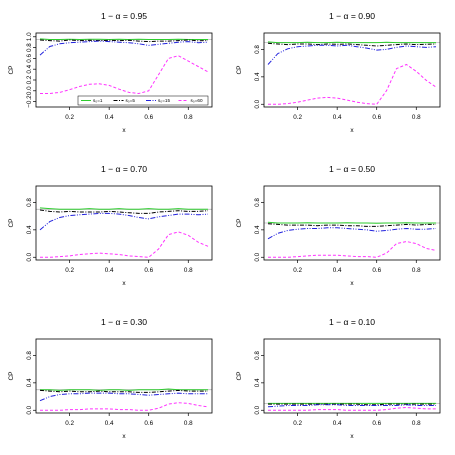  What do you see at coordinates (29, 68) in the screenshot?
I see `panel-1-ytick-label-4: 0.4` at bounding box center [29, 68].